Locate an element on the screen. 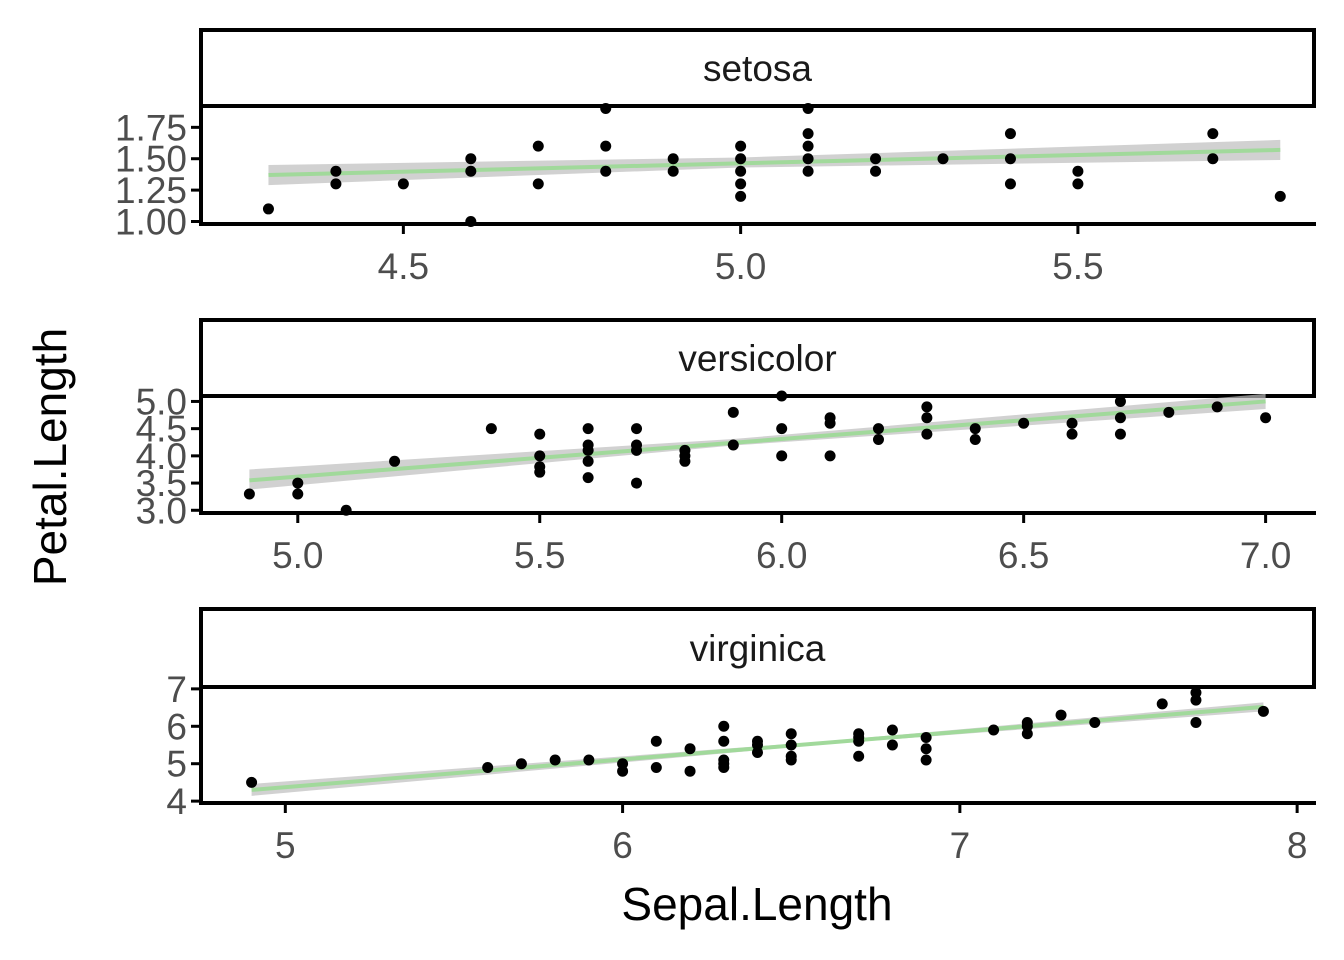  y-tick-label: 4.0 is located at coordinates (161, 456).